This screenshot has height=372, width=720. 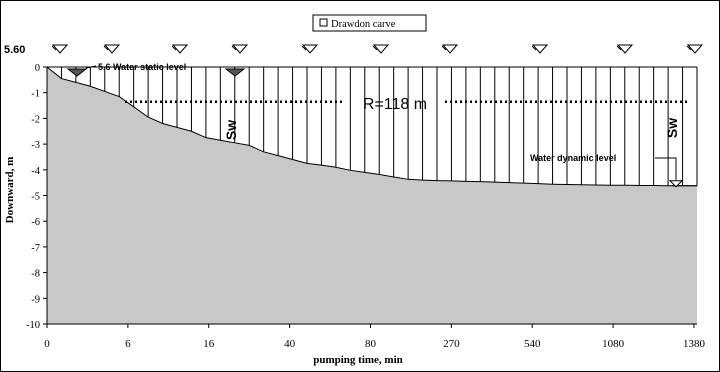 I want to click on y-tick-label: -10, so click(x=33, y=325).